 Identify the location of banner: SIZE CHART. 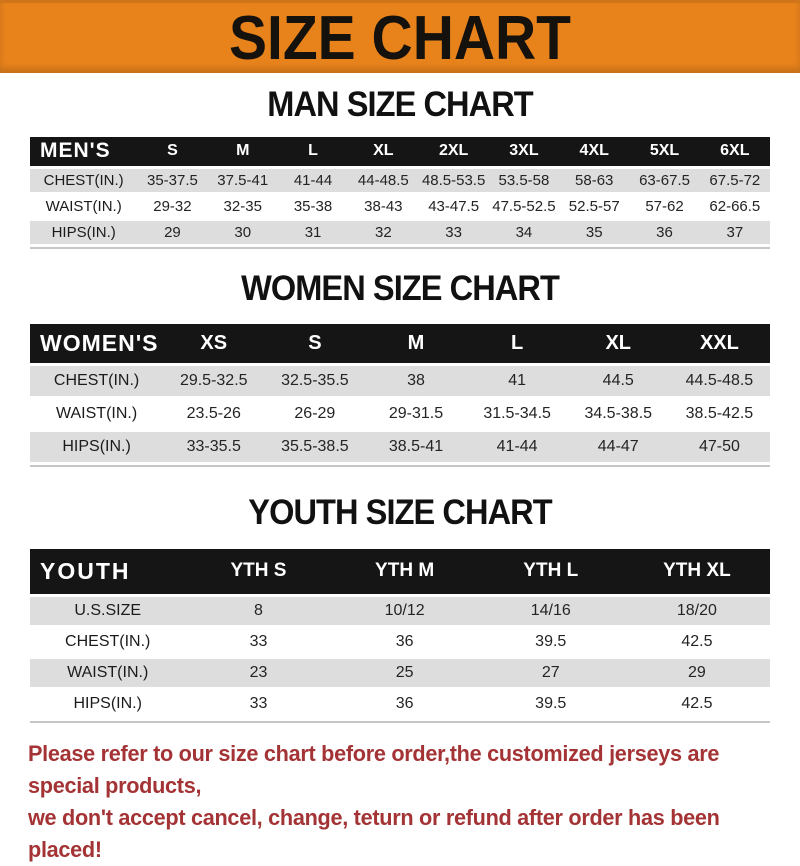
(400, 36).